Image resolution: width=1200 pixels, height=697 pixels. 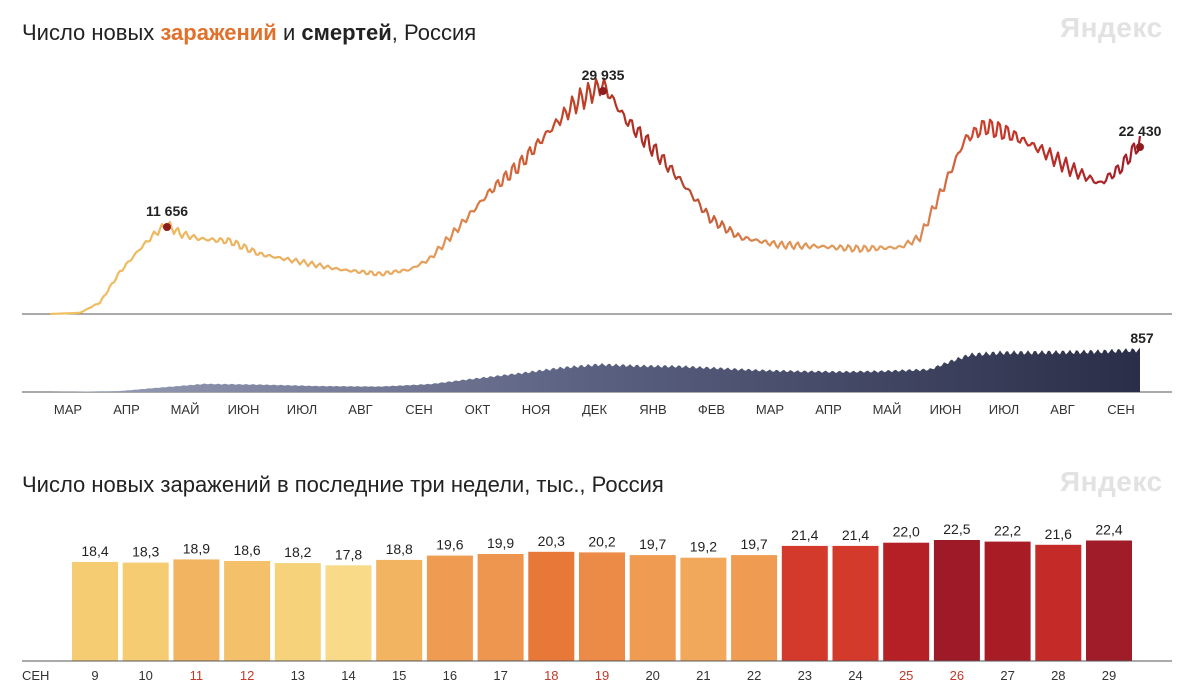 I want to click on bar-value-label: 18,2, so click(x=297, y=552).